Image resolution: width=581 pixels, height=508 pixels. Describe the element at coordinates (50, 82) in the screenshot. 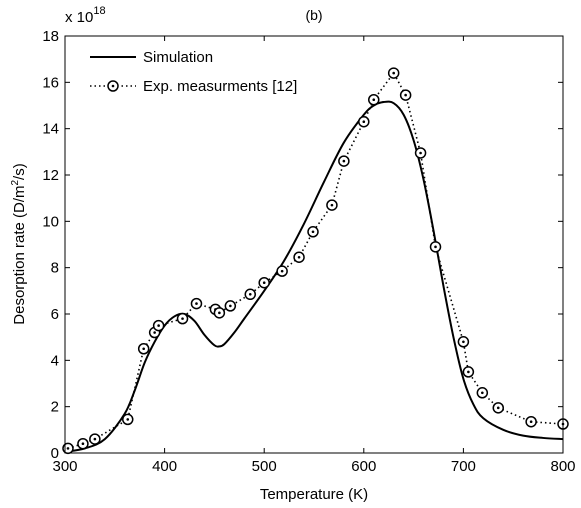

I see `y-tick-label: 16` at that location.